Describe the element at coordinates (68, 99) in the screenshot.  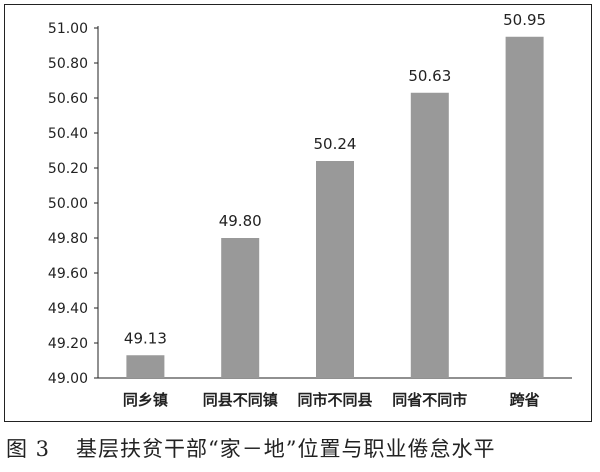
I see `y-tick-label: 50.60` at that location.